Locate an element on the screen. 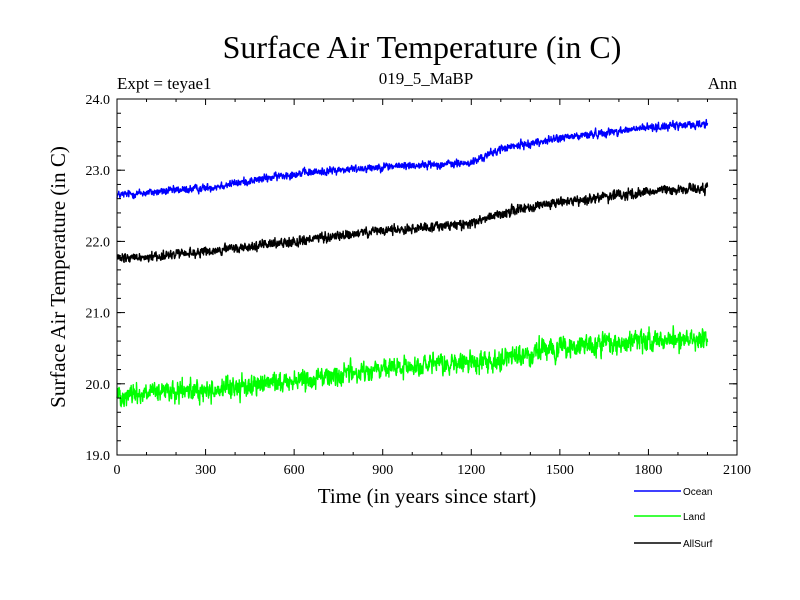 This screenshot has height=600, width=800. x-tick-label: 300 is located at coordinates (205, 470).